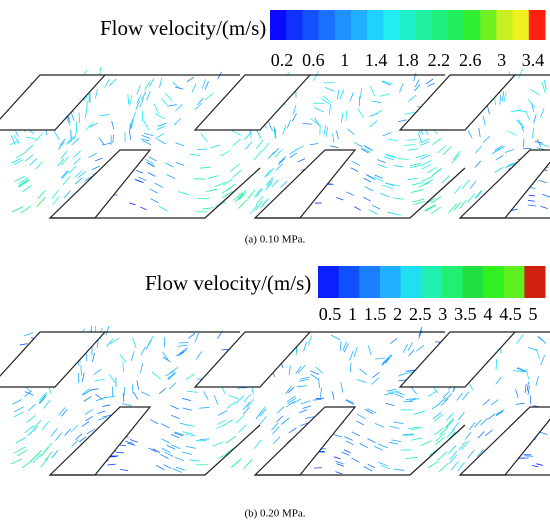 The width and height of the screenshot is (550, 521). I want to click on upper-block, so click(457, 359).